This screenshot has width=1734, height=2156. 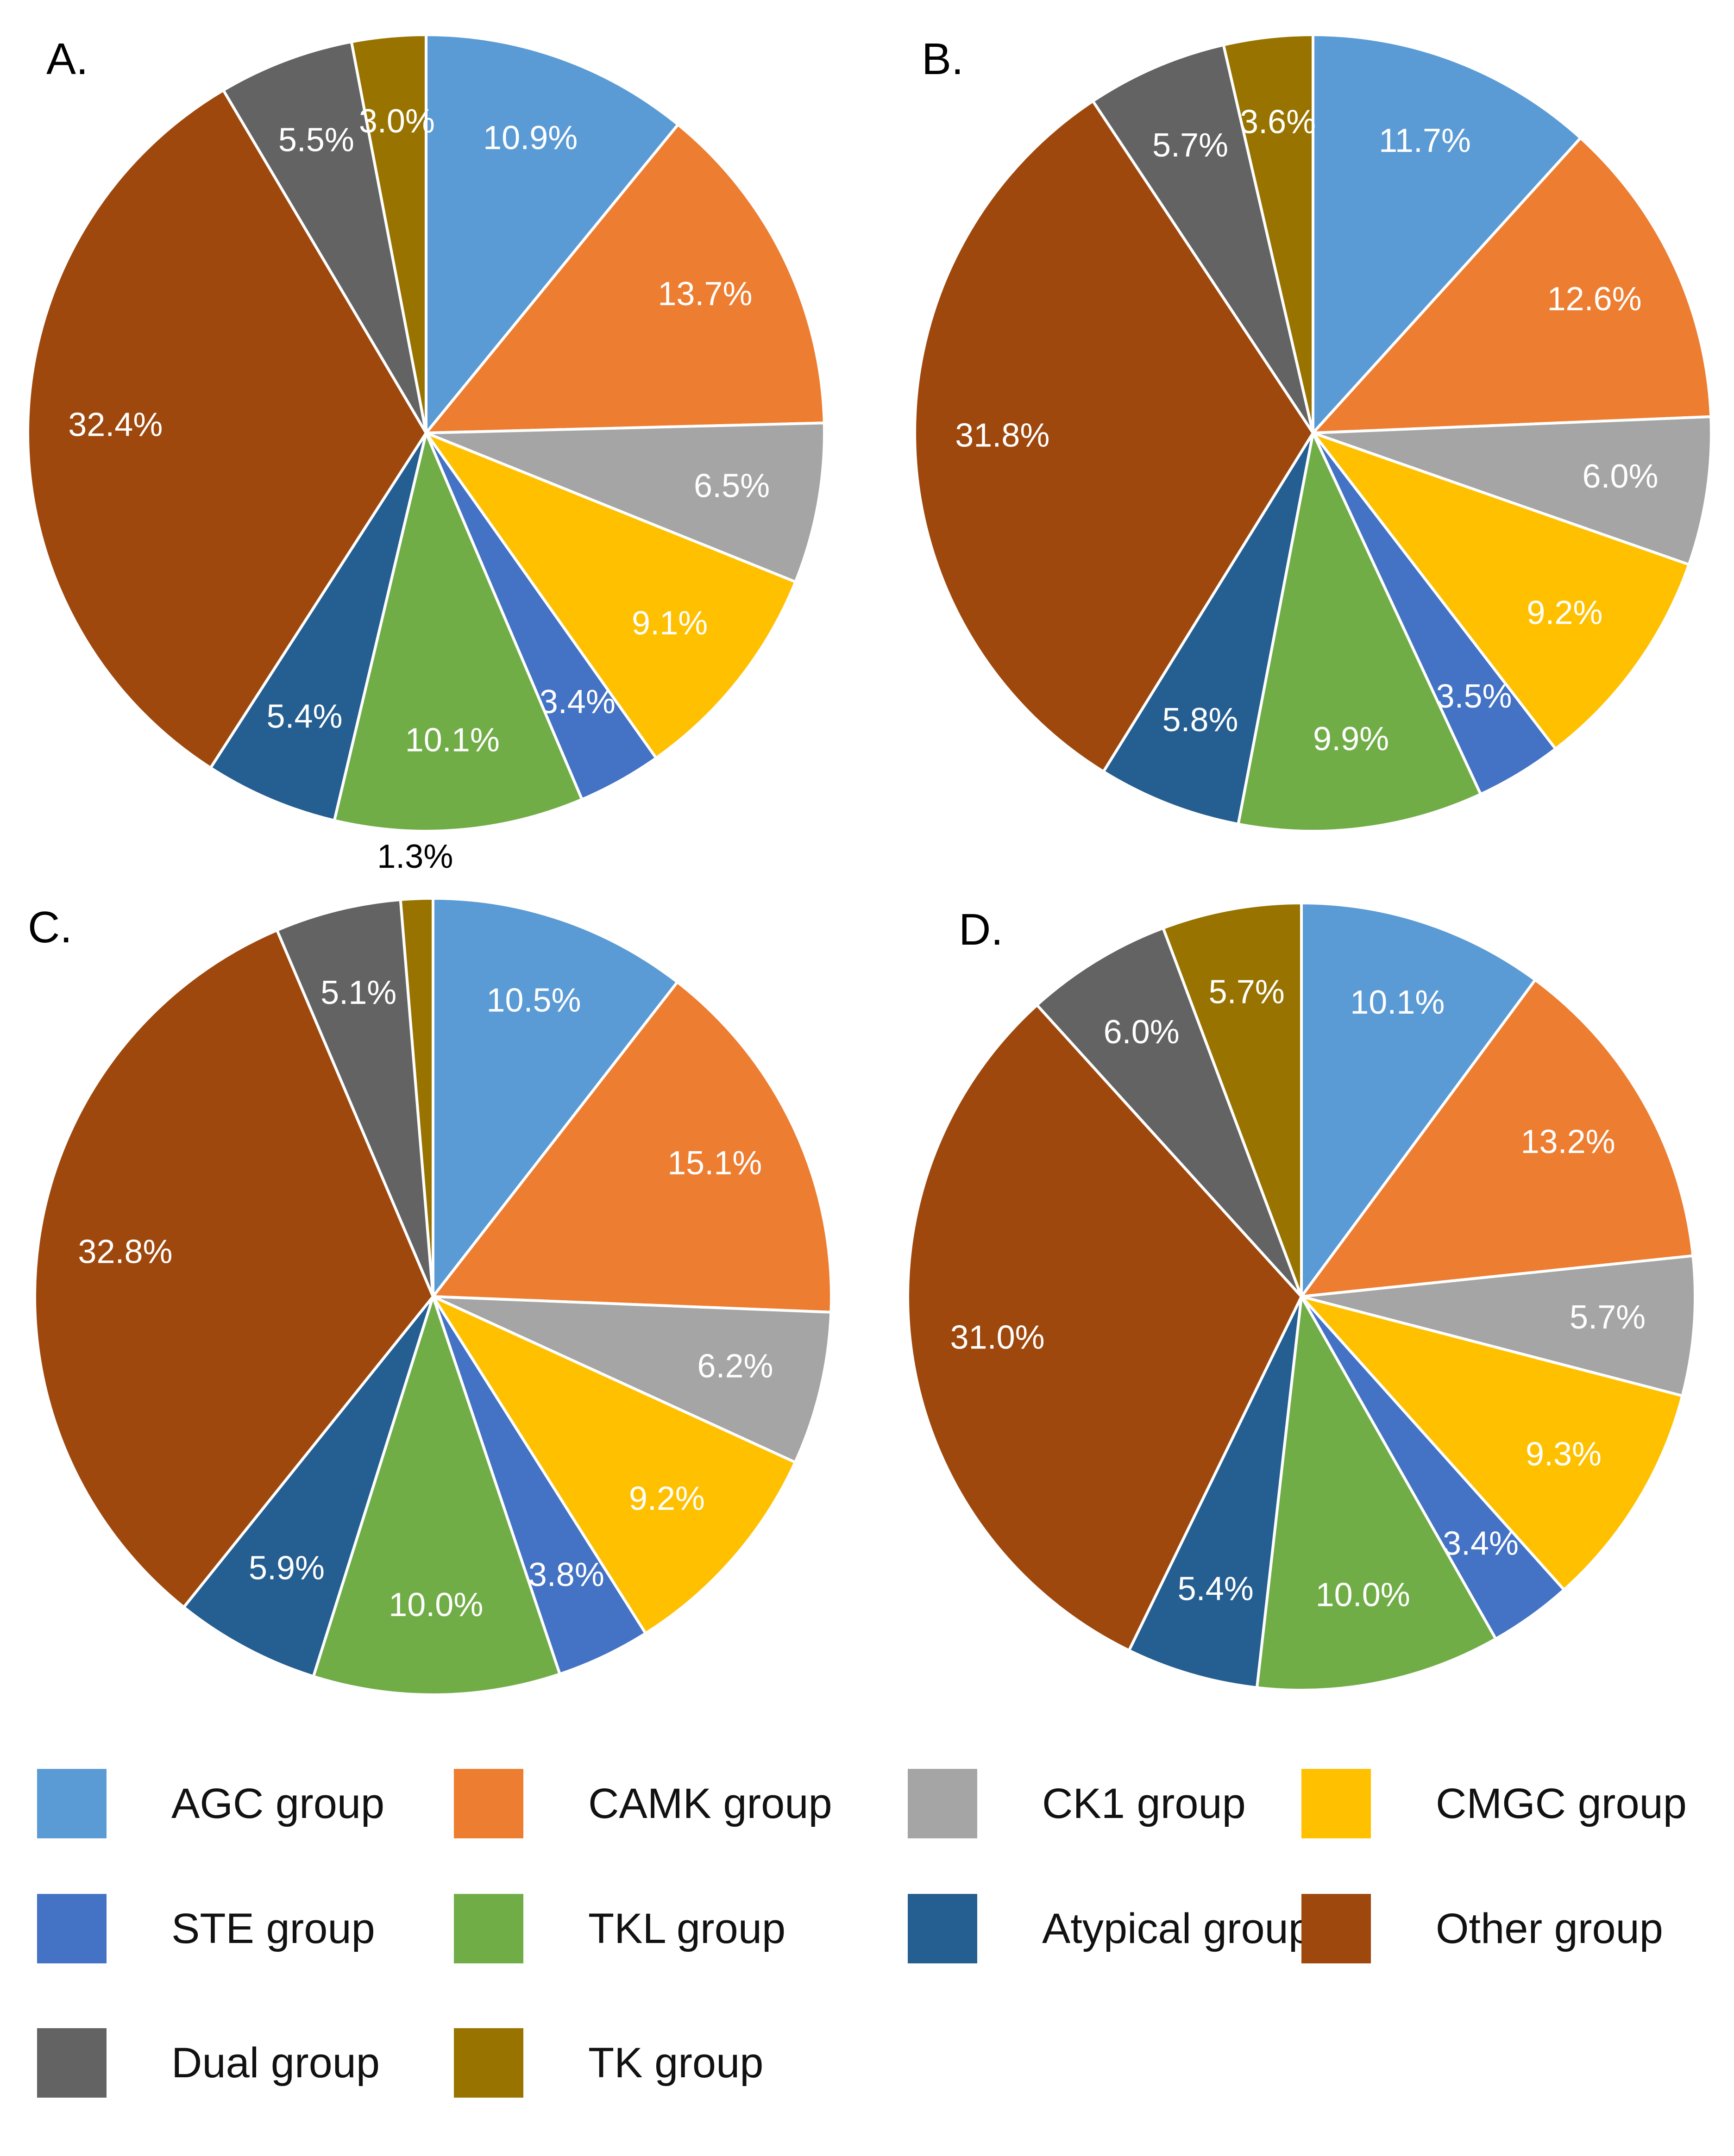 I want to click on legend-item-tkl-group: TKL group, so click(x=620, y=1928).